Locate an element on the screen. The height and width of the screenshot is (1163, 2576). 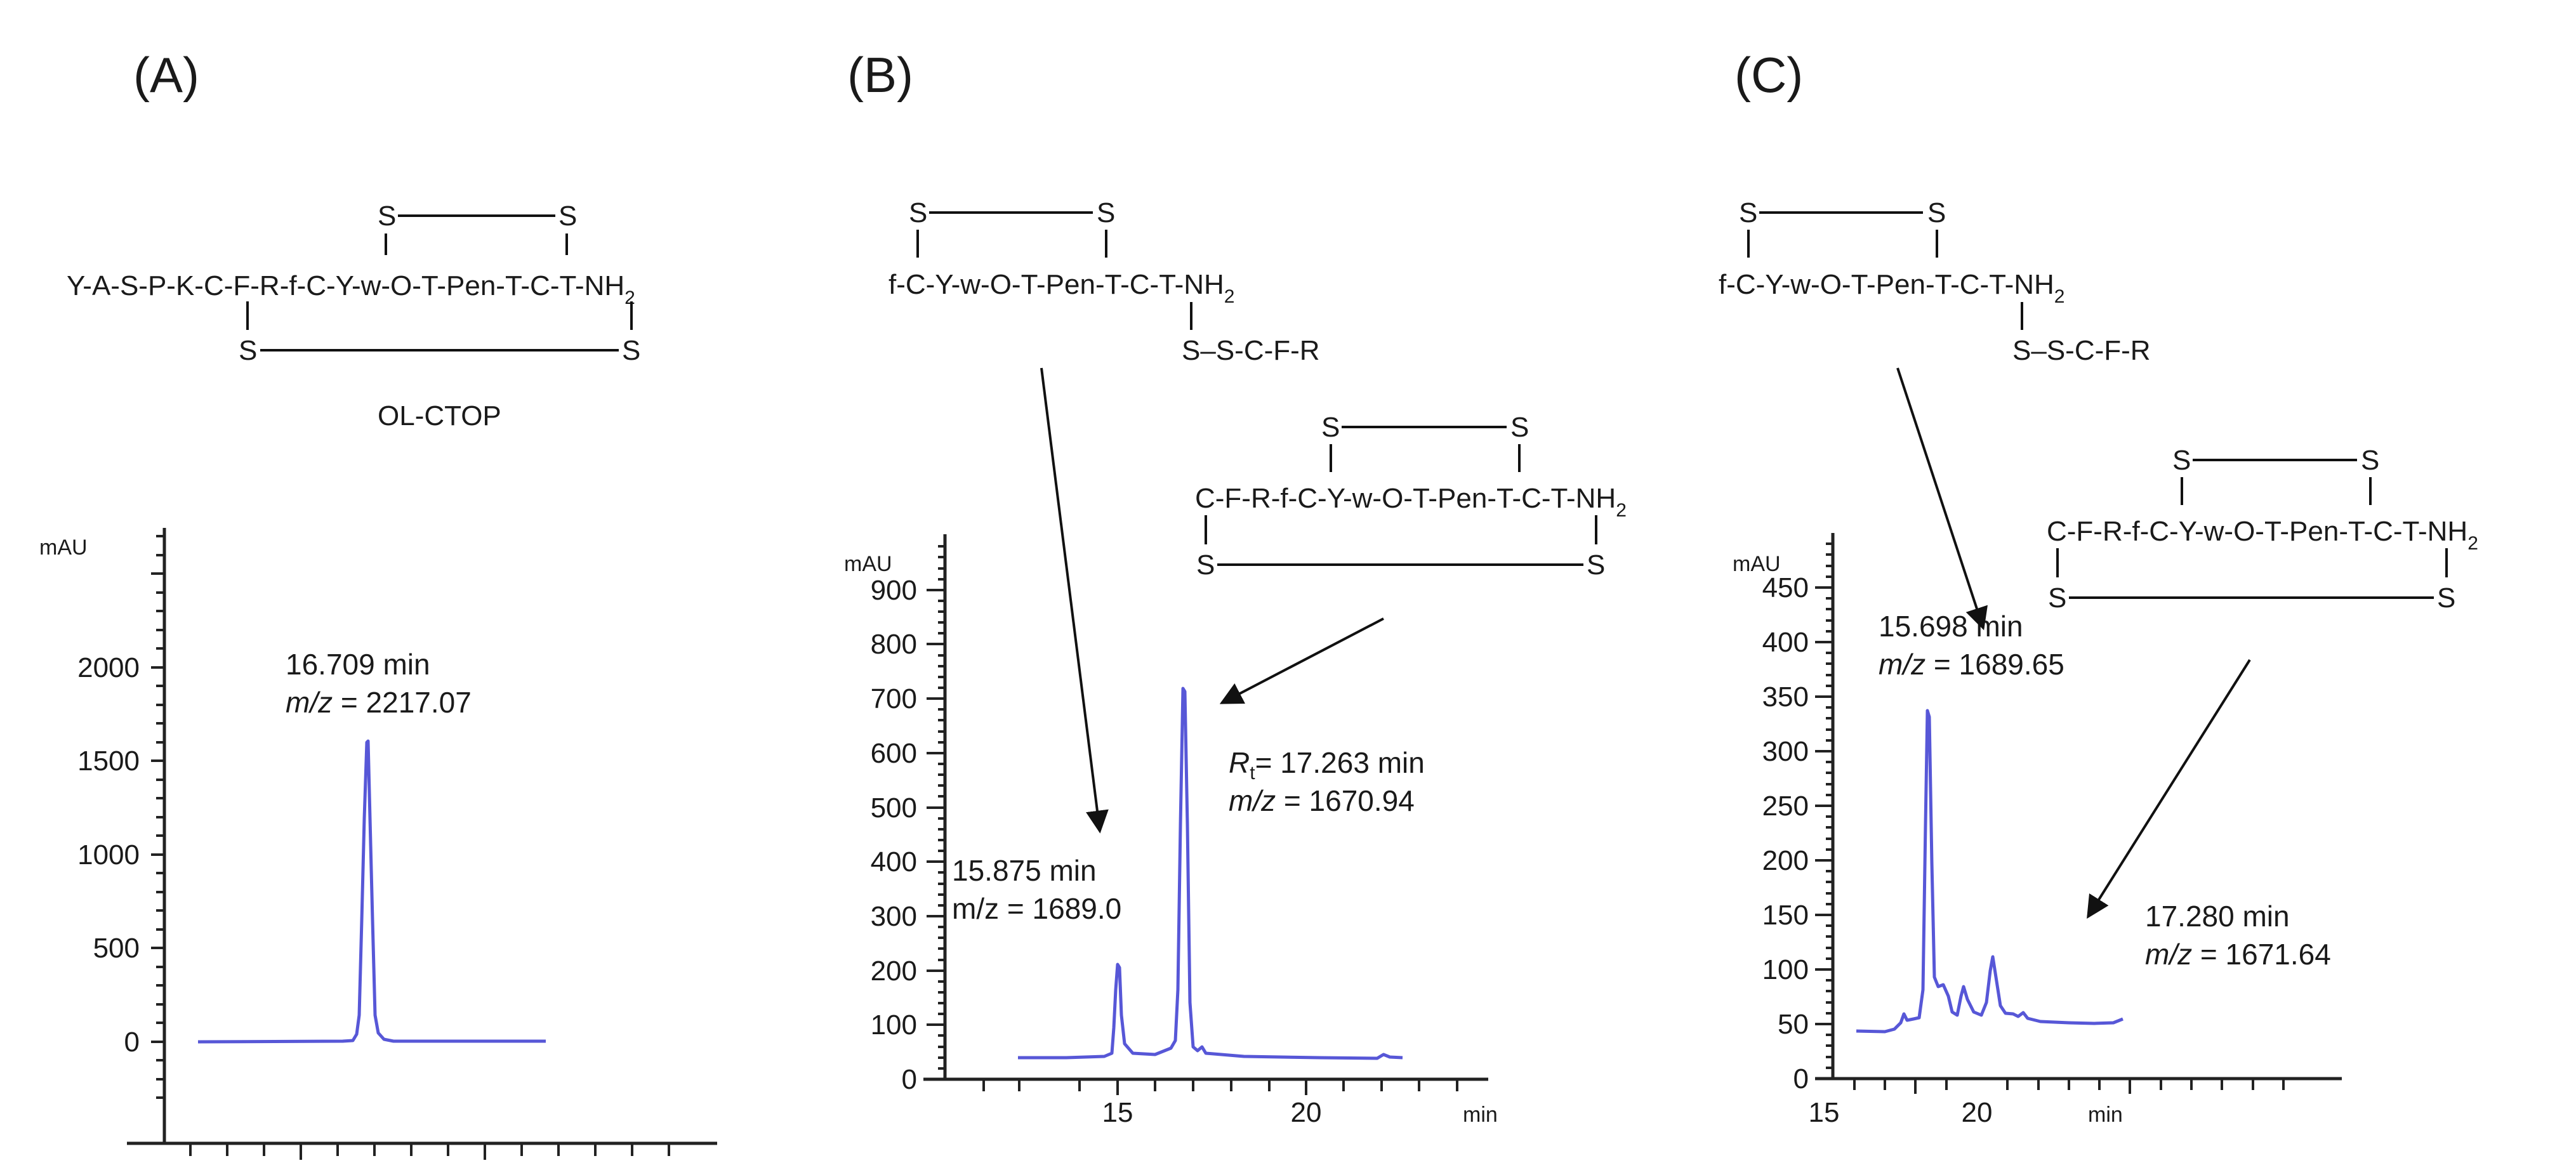
peak-annotation-rt: 15.698 min is located at coordinates (1951, 626).